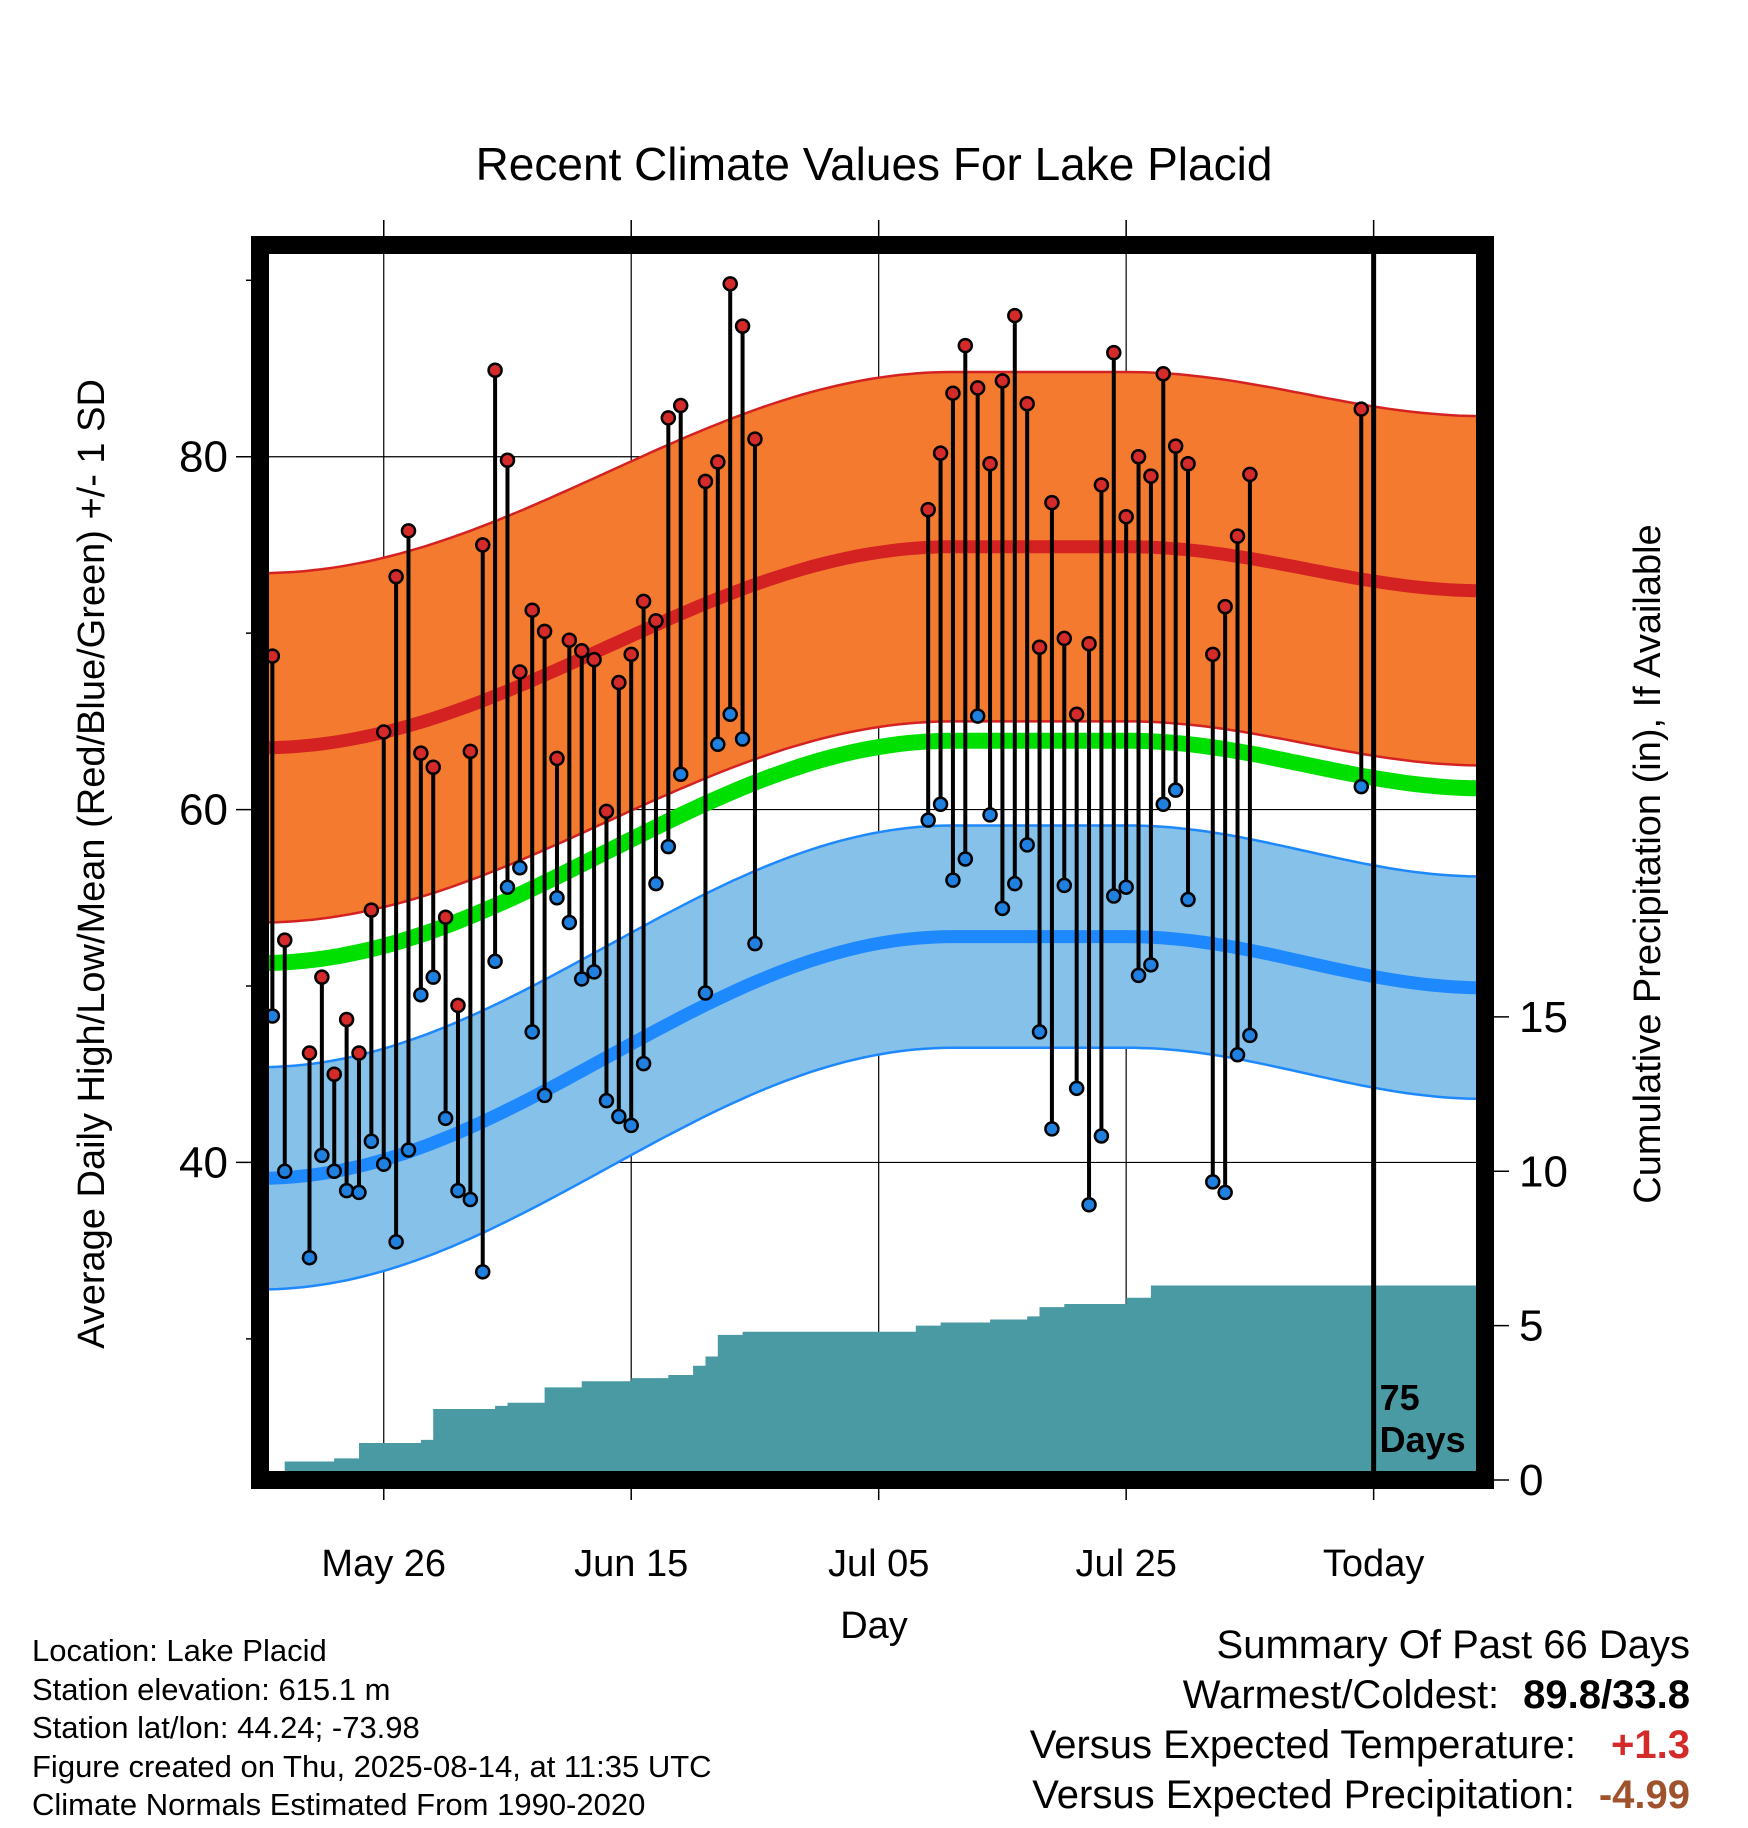 The image size is (1748, 1828). Describe the element at coordinates (1341, 1695) in the screenshot. I see `warmest-coldest-label: Warmest/Coldest:` at that location.